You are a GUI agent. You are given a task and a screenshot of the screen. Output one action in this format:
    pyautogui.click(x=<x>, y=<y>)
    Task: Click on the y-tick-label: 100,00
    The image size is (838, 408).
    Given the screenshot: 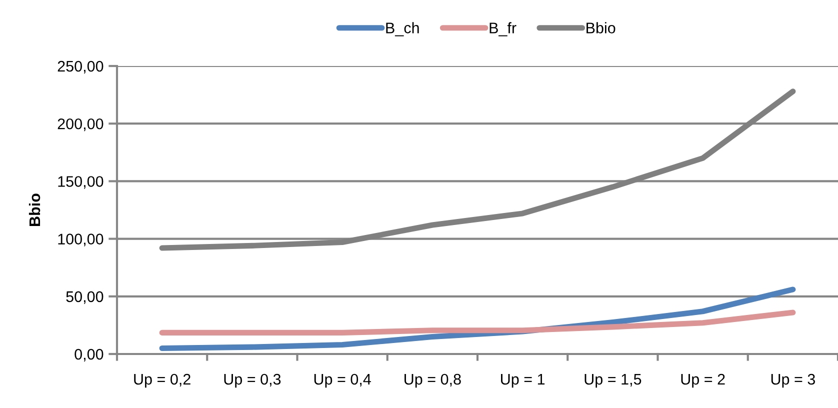 What is the action you would take?
    pyautogui.click(x=81, y=240)
    